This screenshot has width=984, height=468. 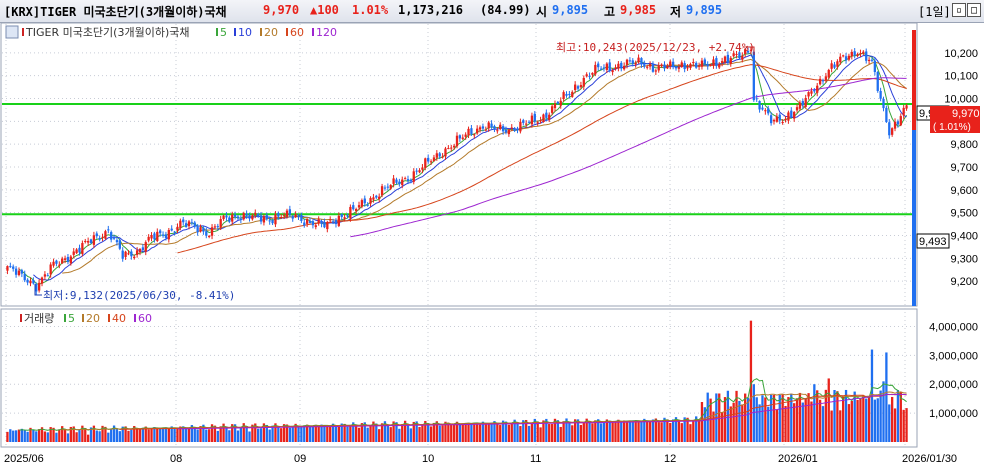 What do you see at coordinates (959, 10) in the screenshot?
I see `restore-icon: ▫` at bounding box center [959, 10].